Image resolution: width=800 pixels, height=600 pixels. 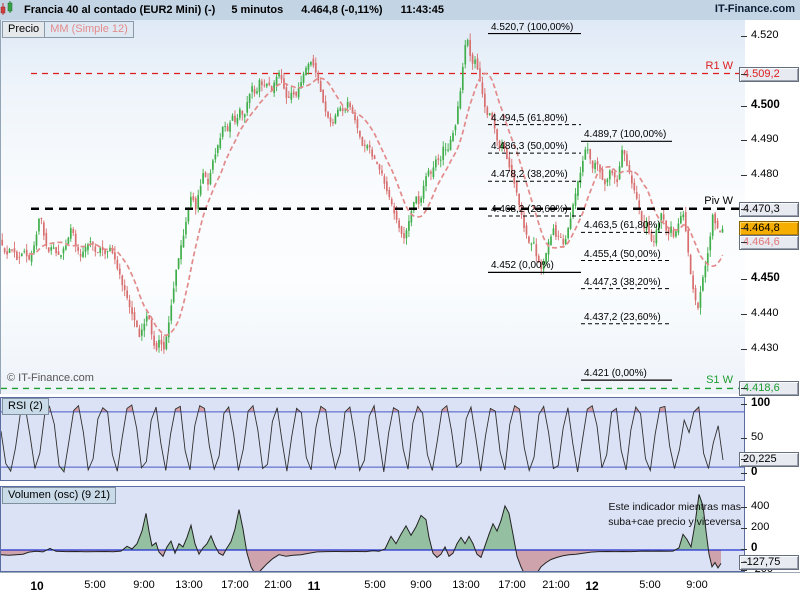 What do you see at coordinates (754, 548) in the screenshot?
I see `volume-axis-tick: 0` at bounding box center [754, 548].